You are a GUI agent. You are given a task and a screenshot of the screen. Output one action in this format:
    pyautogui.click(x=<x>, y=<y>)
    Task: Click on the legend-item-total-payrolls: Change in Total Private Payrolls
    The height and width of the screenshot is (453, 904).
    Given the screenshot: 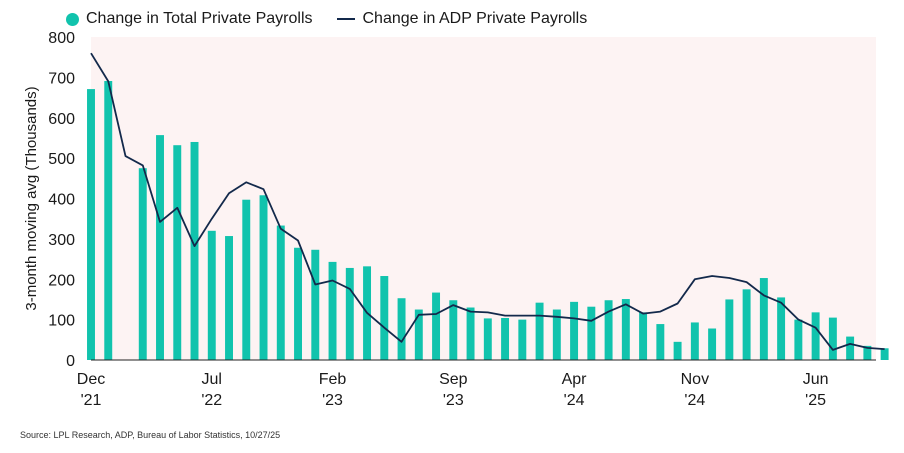 What is the action you would take?
    pyautogui.click(x=189, y=19)
    